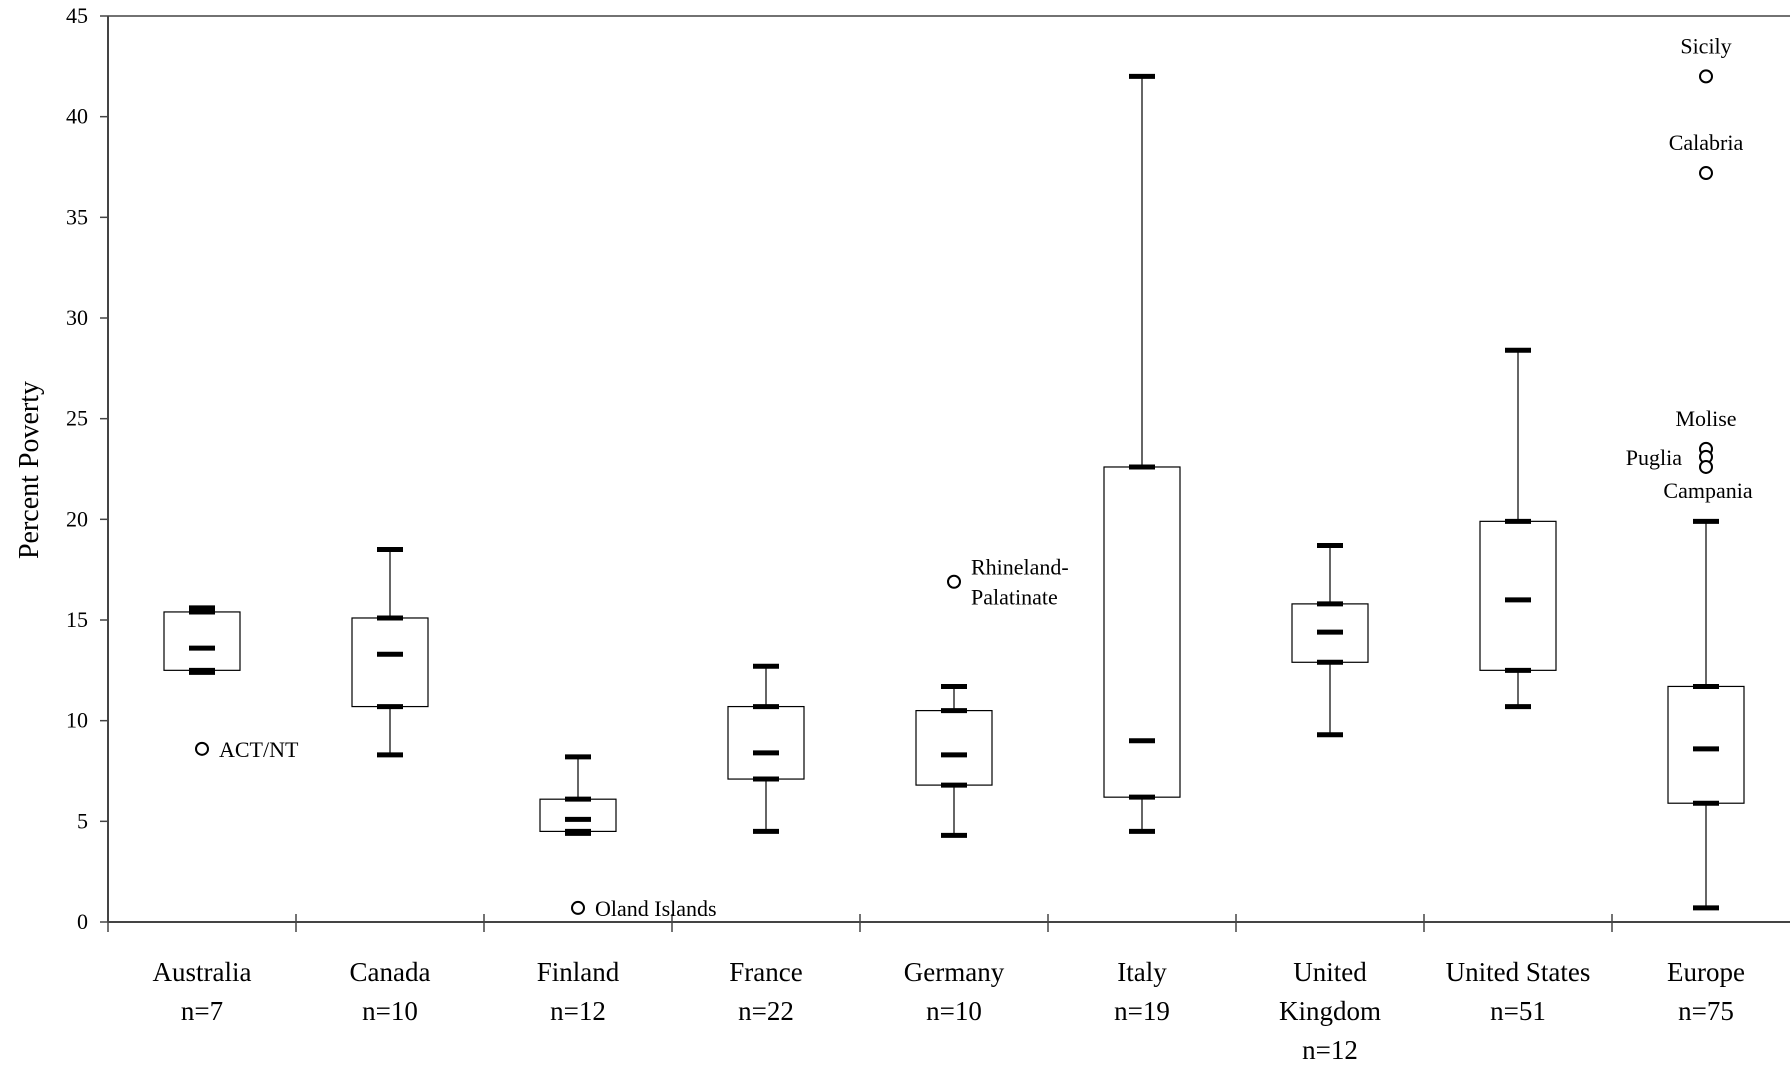  What do you see at coordinates (656, 908) in the screenshot?
I see `outlier-label: Oland Islands` at bounding box center [656, 908].